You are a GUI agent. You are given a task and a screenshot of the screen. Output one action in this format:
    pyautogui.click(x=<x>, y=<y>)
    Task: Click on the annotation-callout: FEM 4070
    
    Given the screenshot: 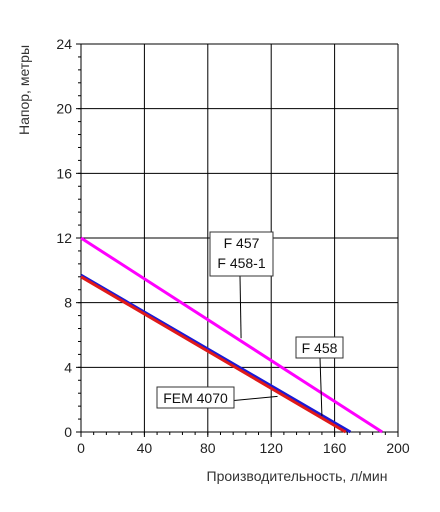 What is the action you would take?
    pyautogui.click(x=217, y=397)
    